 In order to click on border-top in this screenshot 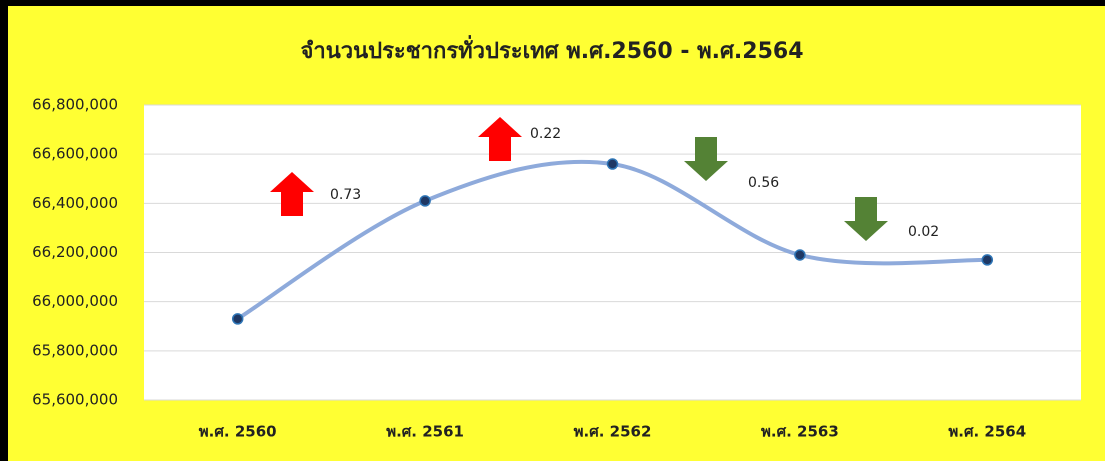, I will do `click(552, 3)`.